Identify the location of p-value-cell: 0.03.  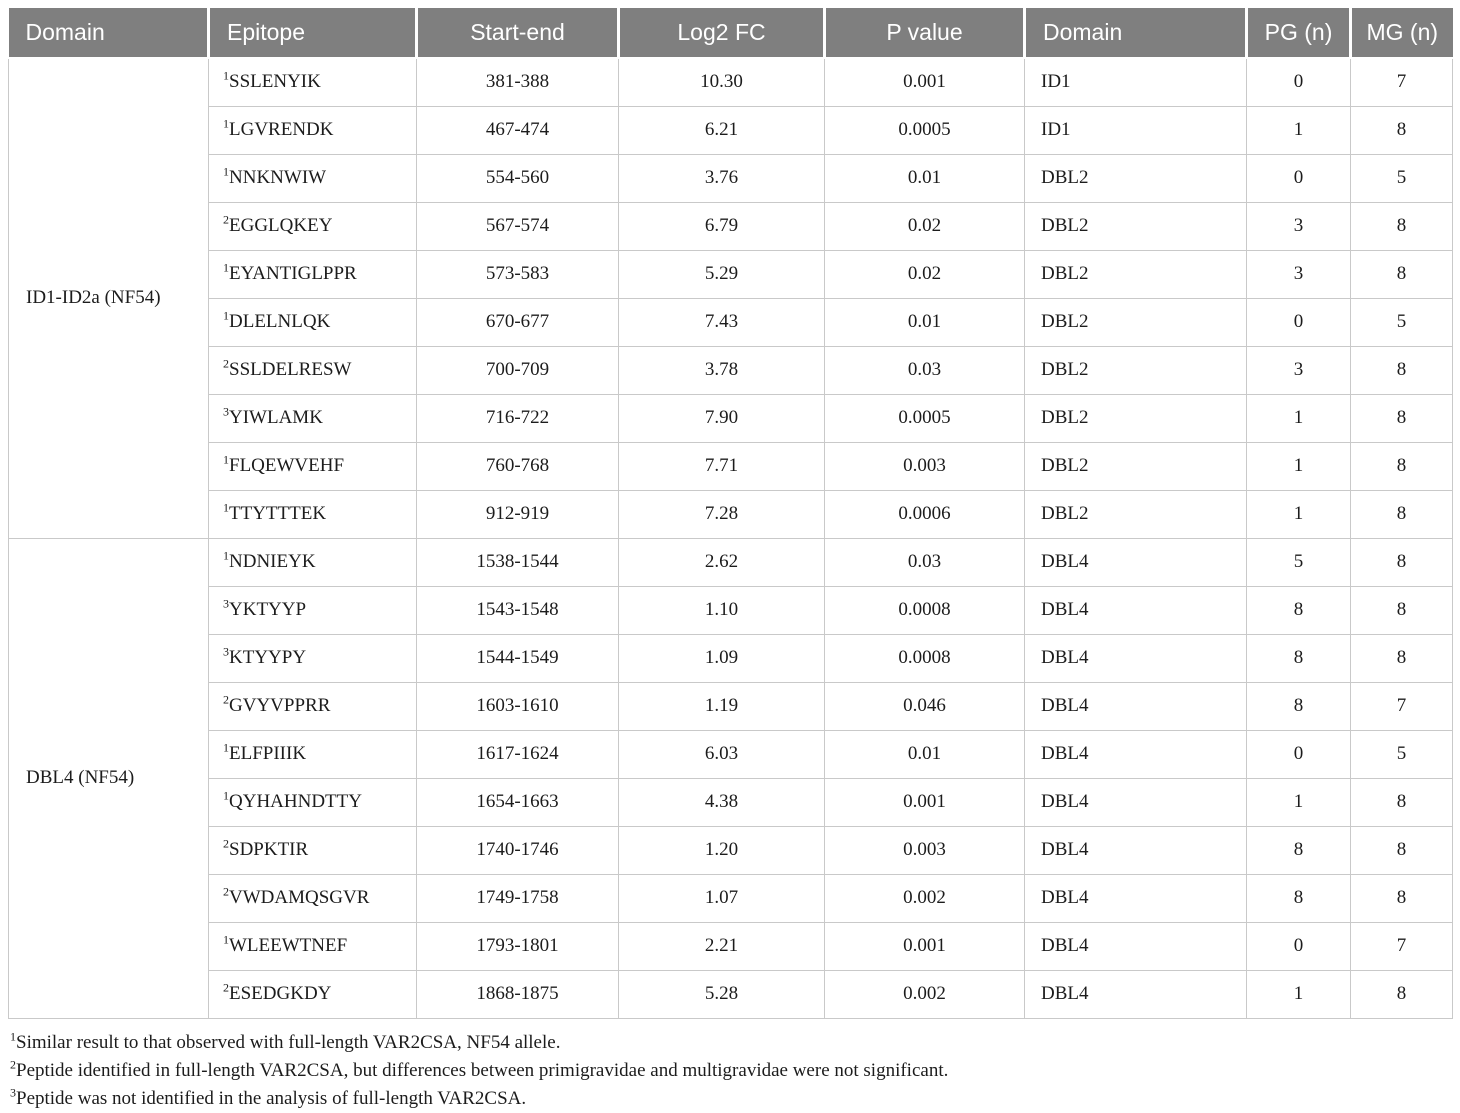
(924, 370).